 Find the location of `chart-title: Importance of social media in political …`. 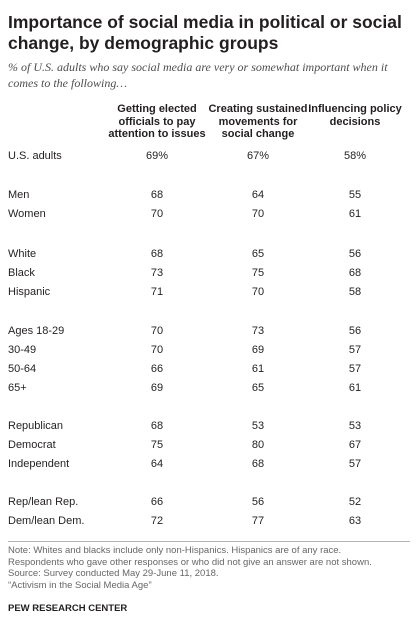

chart-title: Importance of social media in political … is located at coordinates (205, 32).